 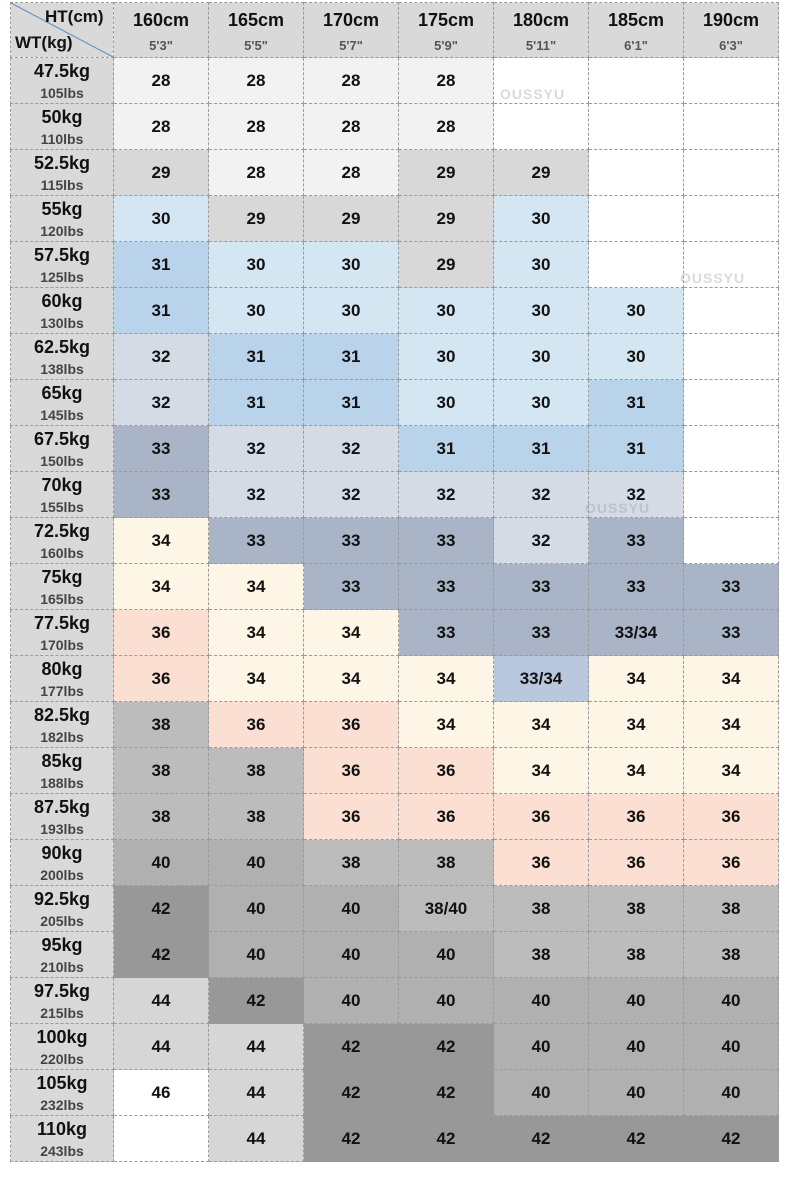 What do you see at coordinates (62, 484) in the screenshot?
I see `weight-kg: 70kg` at bounding box center [62, 484].